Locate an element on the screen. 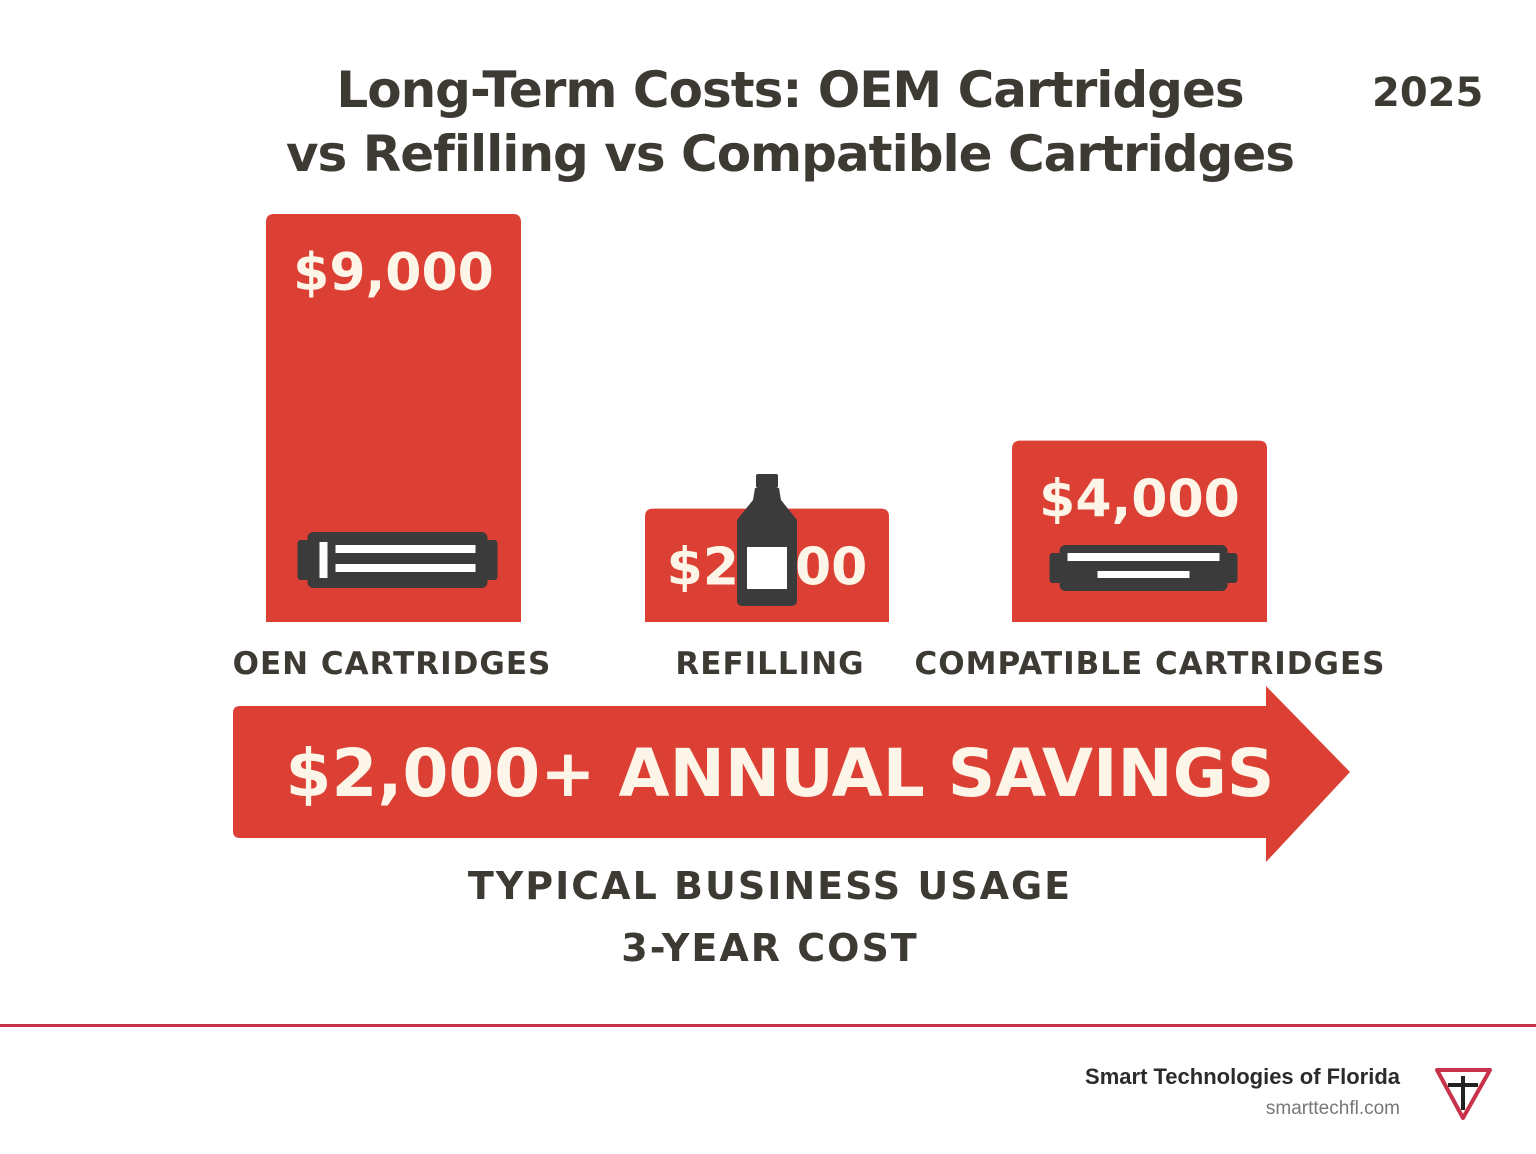 The width and height of the screenshot is (1536, 1154). savings-arrow: $2,000+ ANNUAL SAVINGS is located at coordinates (791, 774).